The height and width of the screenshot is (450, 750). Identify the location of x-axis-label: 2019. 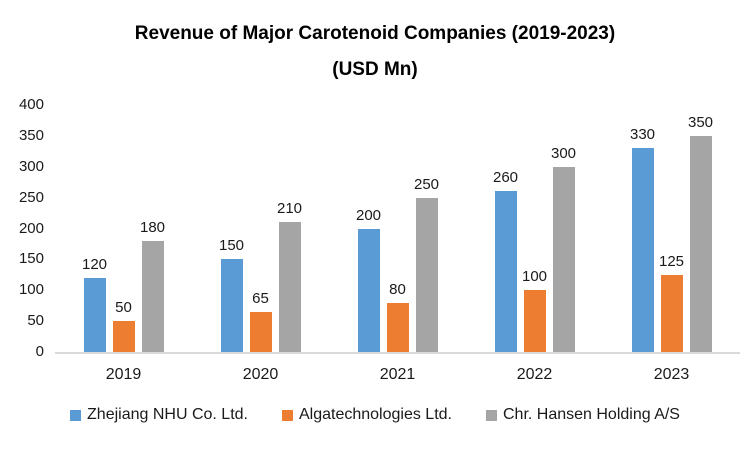
(123, 374).